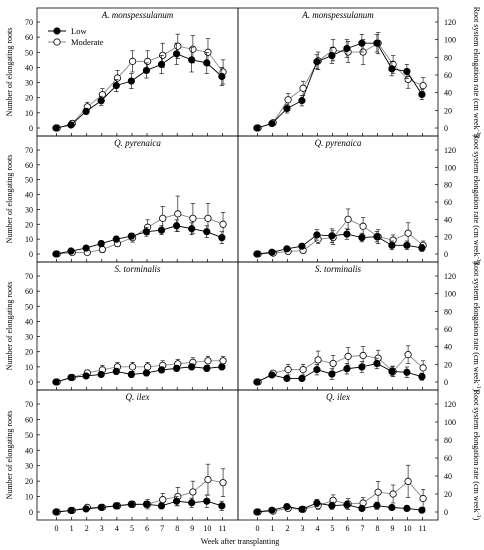  What do you see at coordinates (147, 528) in the screenshot?
I see `x-tick-label: 6` at bounding box center [147, 528].